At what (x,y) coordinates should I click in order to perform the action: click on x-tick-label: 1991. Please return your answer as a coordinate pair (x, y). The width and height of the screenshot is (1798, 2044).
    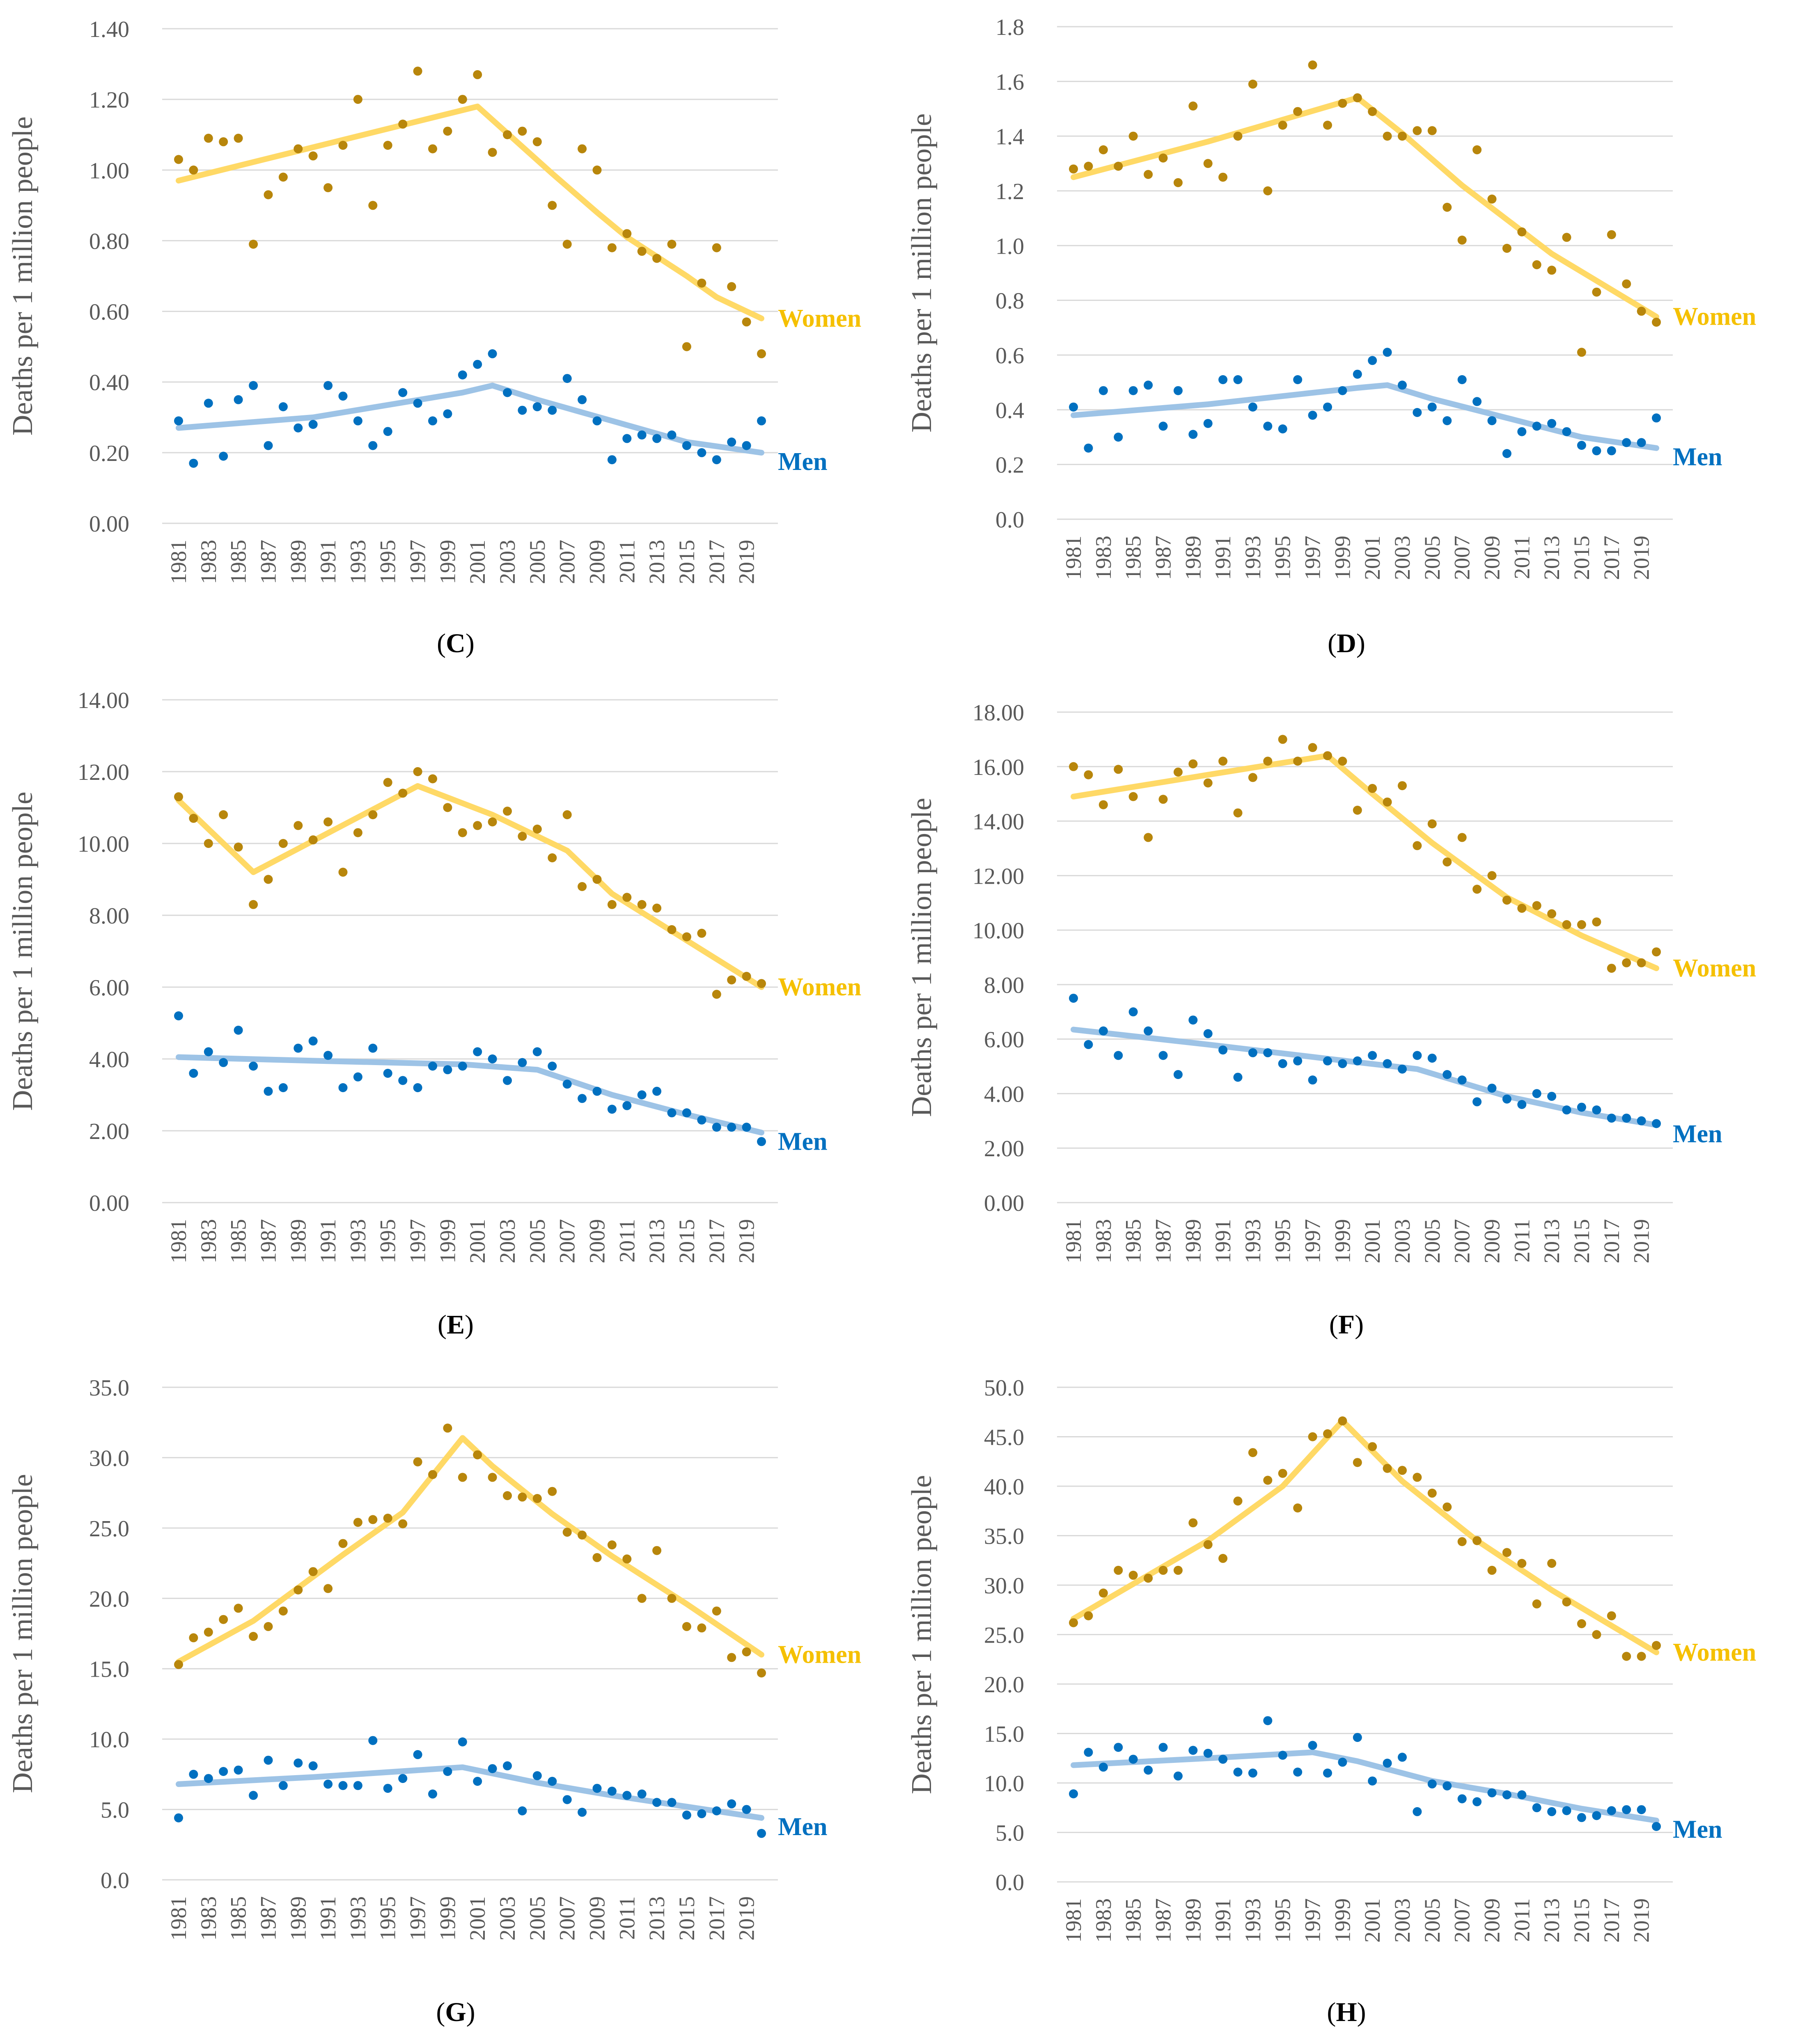
    Looking at the image, I should click on (1223, 1920).